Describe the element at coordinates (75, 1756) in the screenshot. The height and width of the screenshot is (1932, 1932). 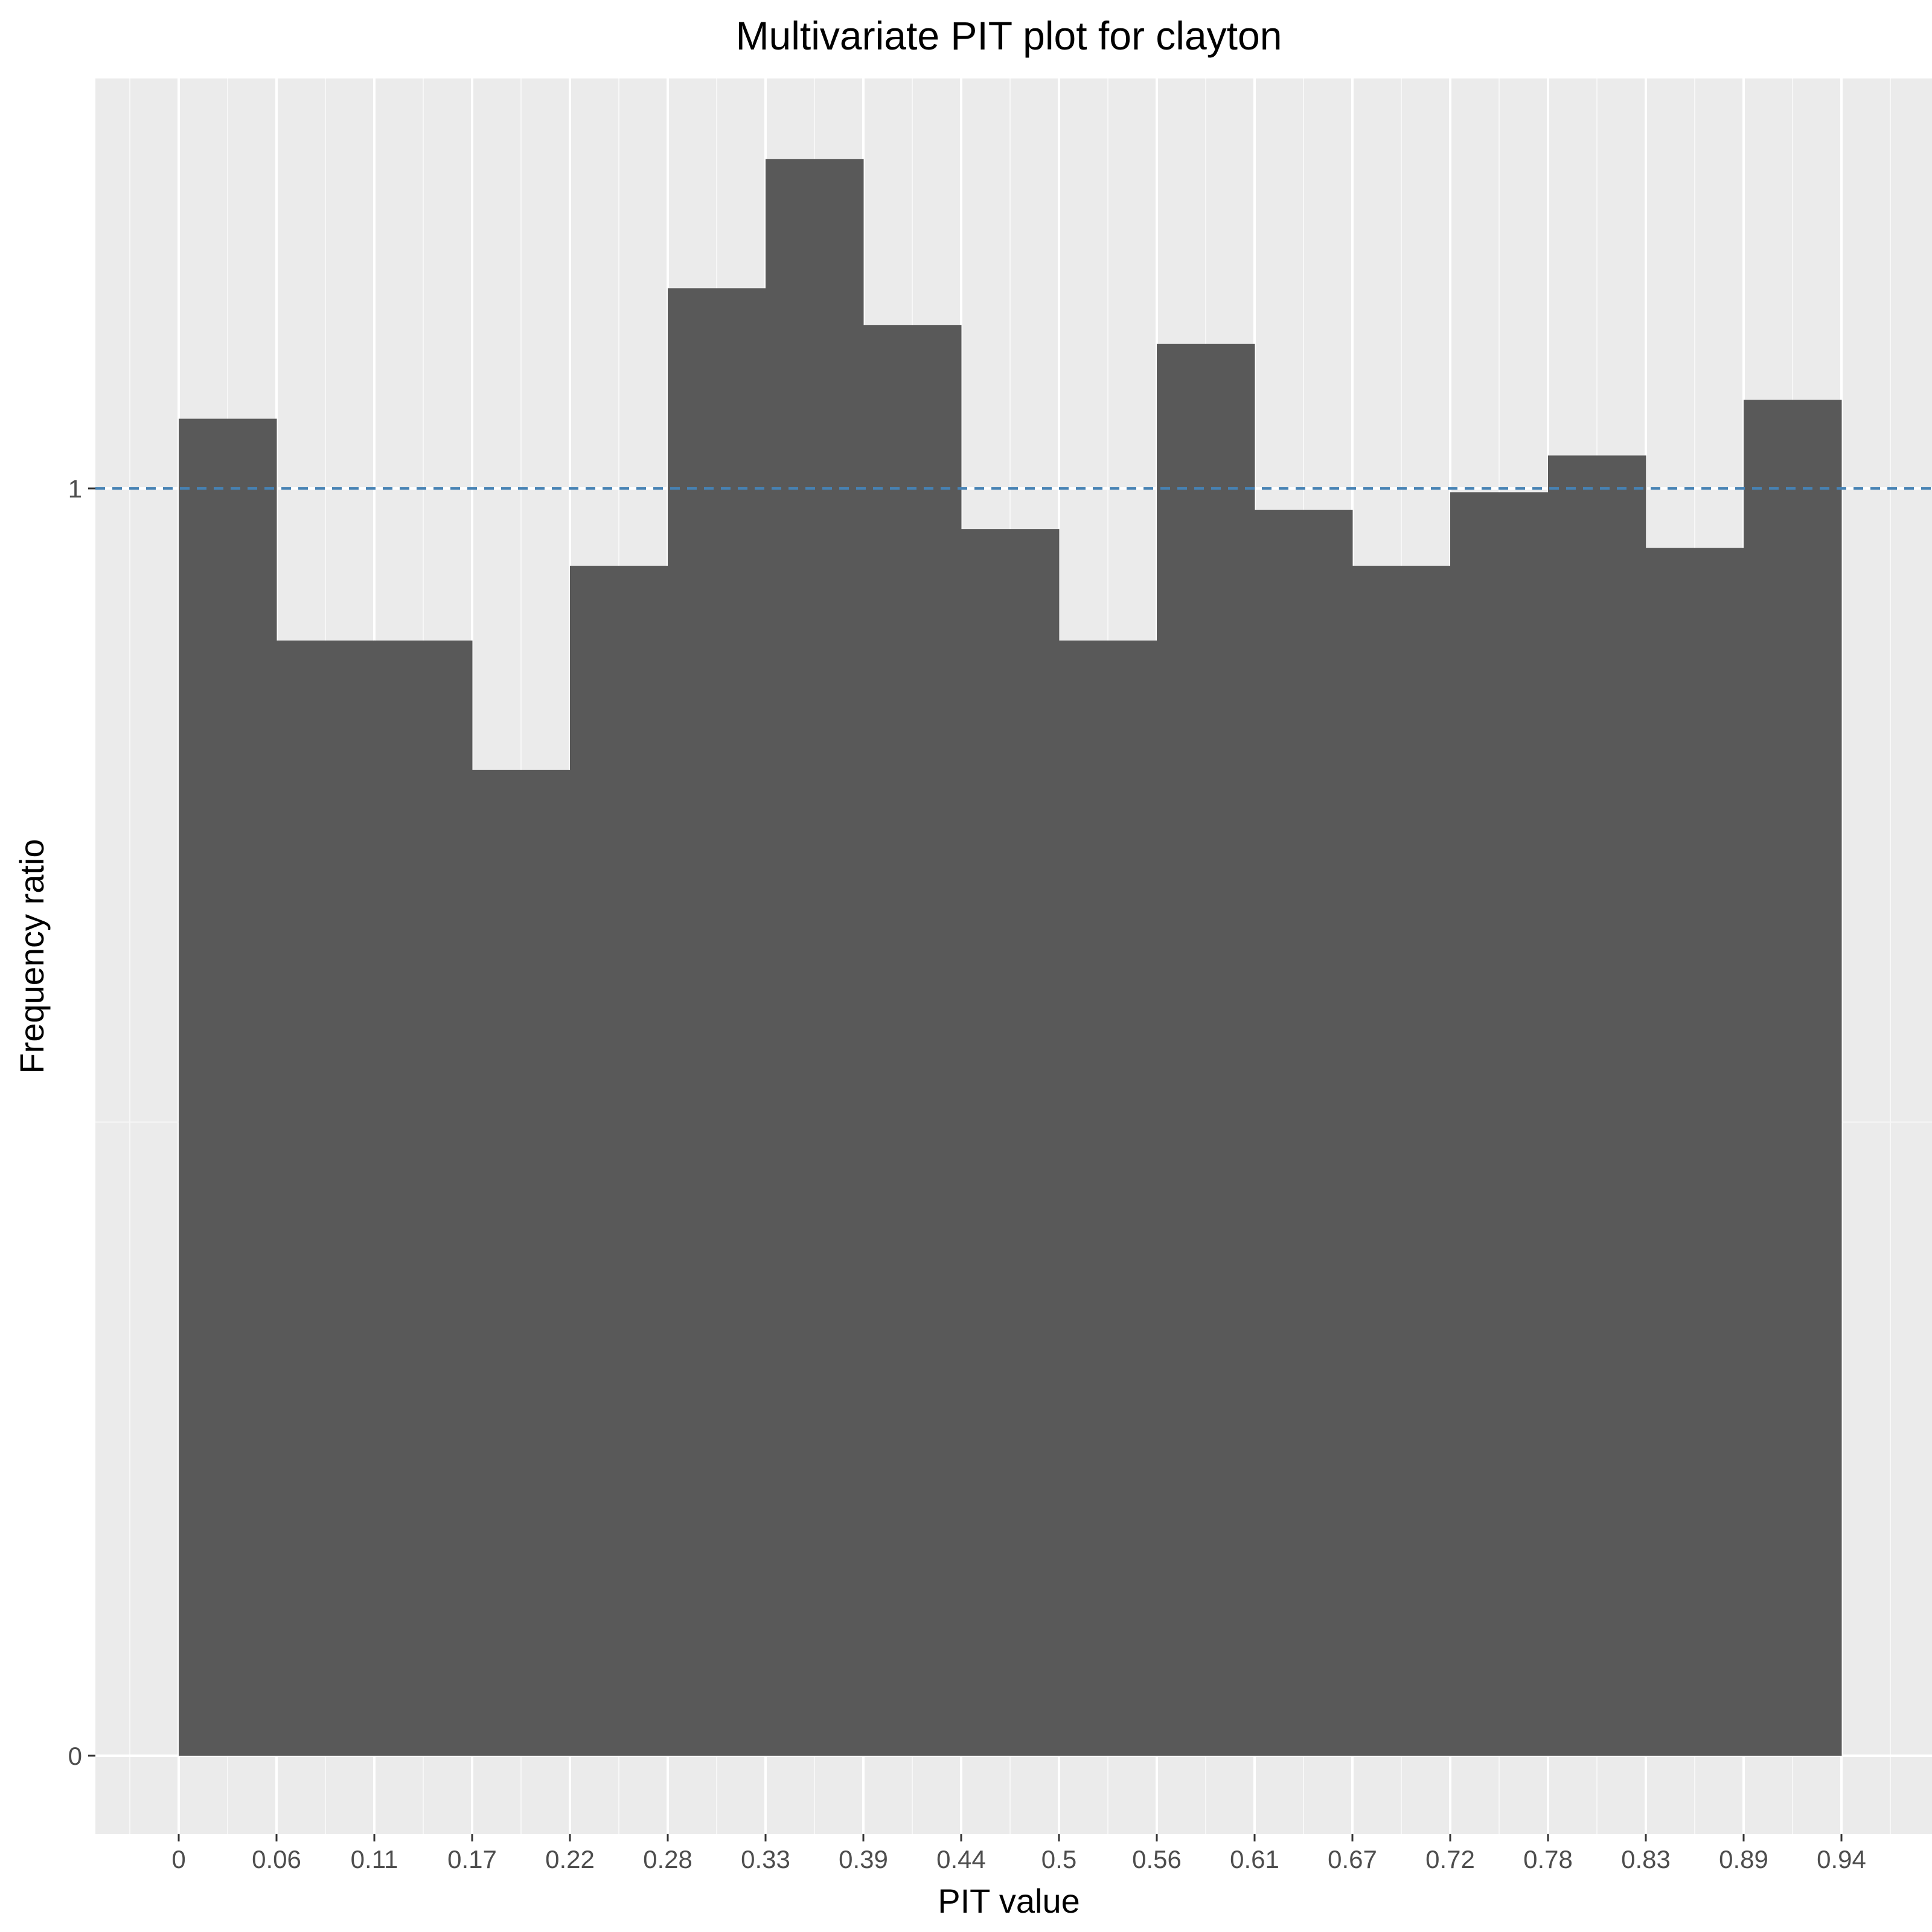
I see `y-tick-label: 0` at that location.